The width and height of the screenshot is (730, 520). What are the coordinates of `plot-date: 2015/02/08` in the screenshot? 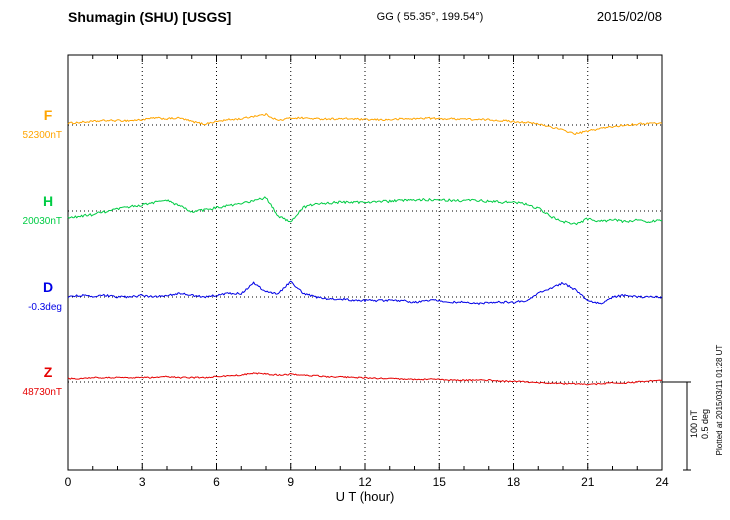 It's located at (629, 16).